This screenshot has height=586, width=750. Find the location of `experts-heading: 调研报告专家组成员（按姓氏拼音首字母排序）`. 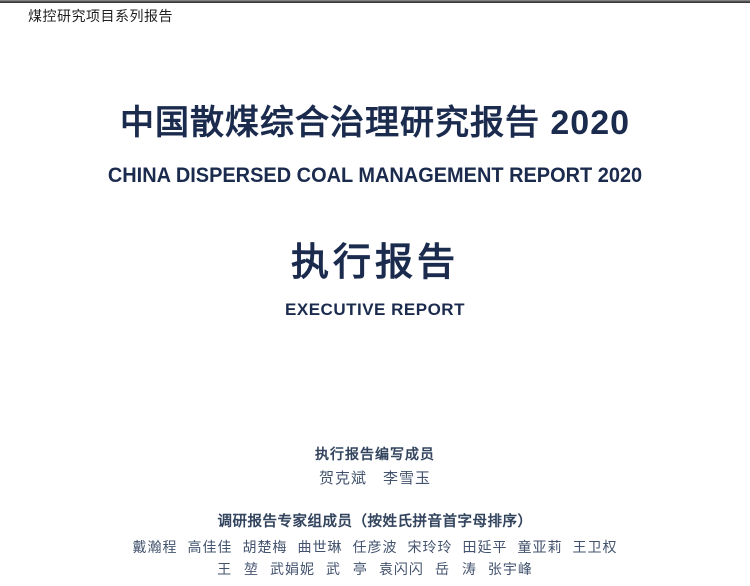

experts-heading: 调研报告专家组成员（按姓氏拼音首字母排序） is located at coordinates (375, 522).